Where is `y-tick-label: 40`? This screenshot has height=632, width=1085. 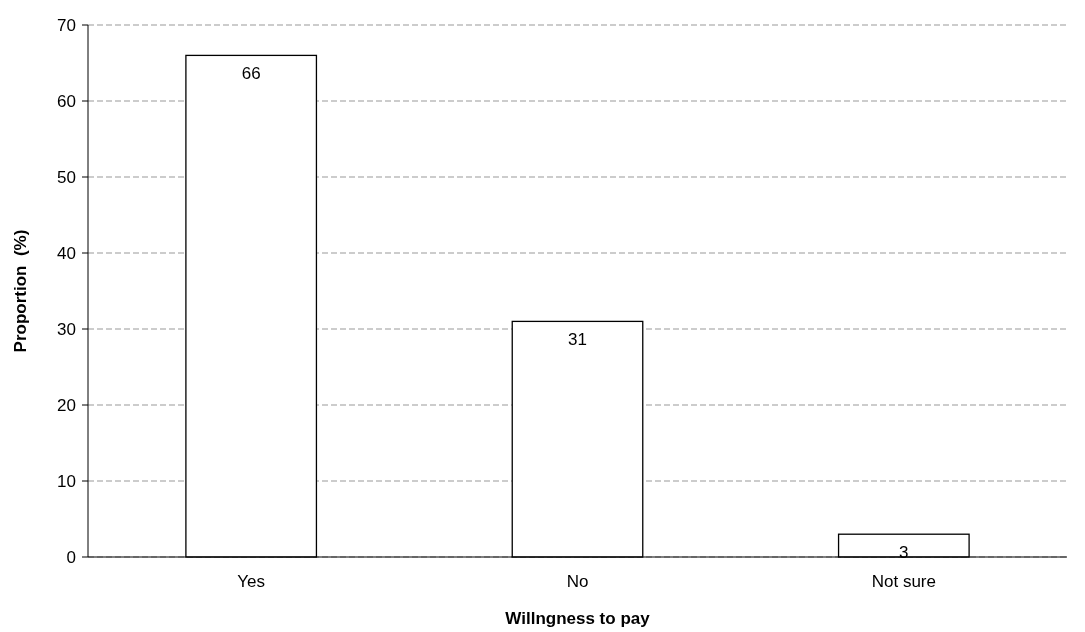
y-tick-label: 40 is located at coordinates (66, 253).